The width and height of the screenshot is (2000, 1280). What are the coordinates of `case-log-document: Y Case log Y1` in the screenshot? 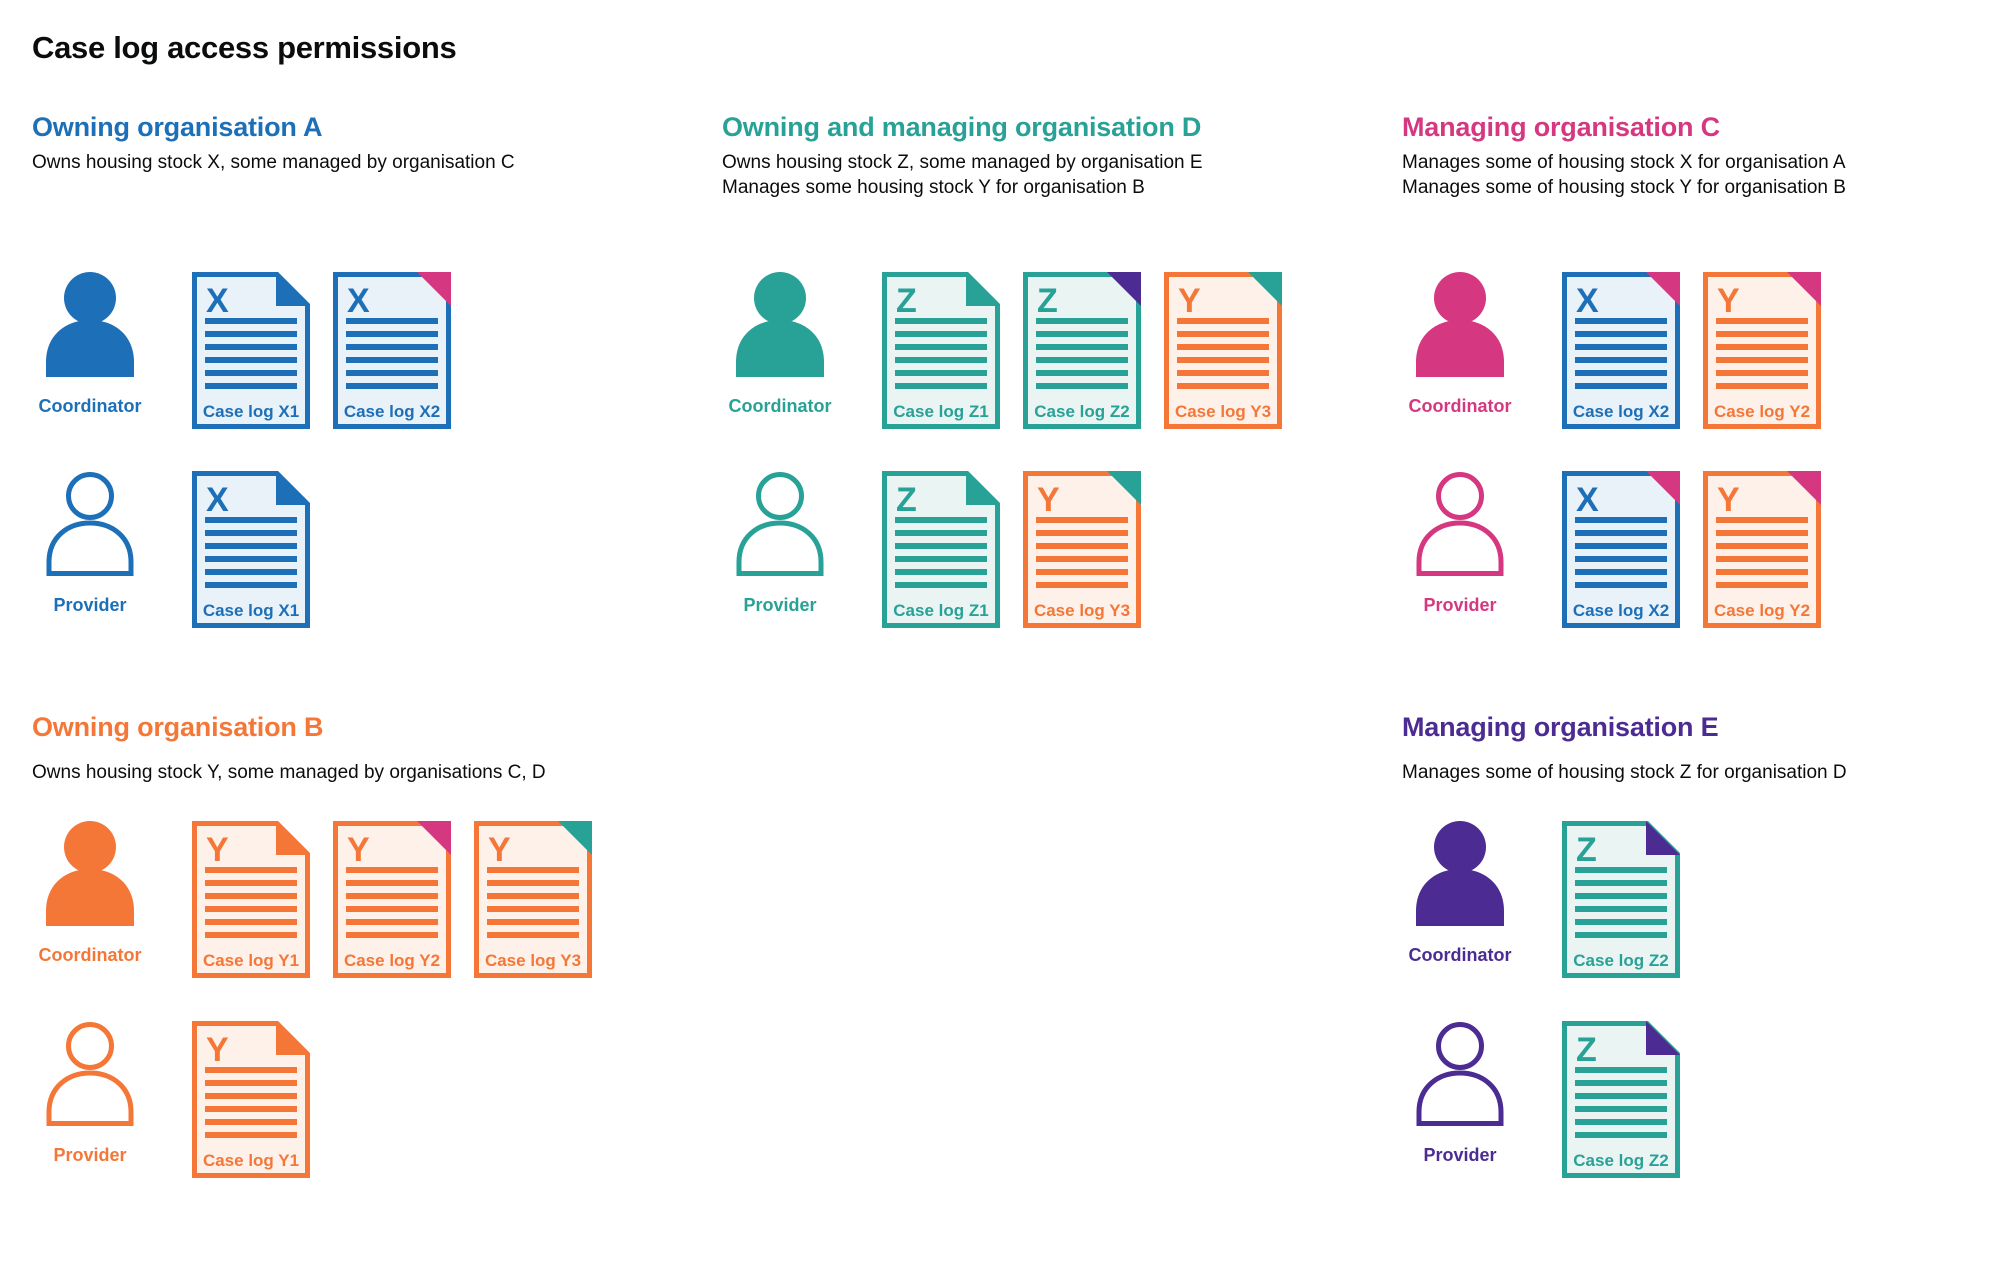 It's located at (251, 1099).